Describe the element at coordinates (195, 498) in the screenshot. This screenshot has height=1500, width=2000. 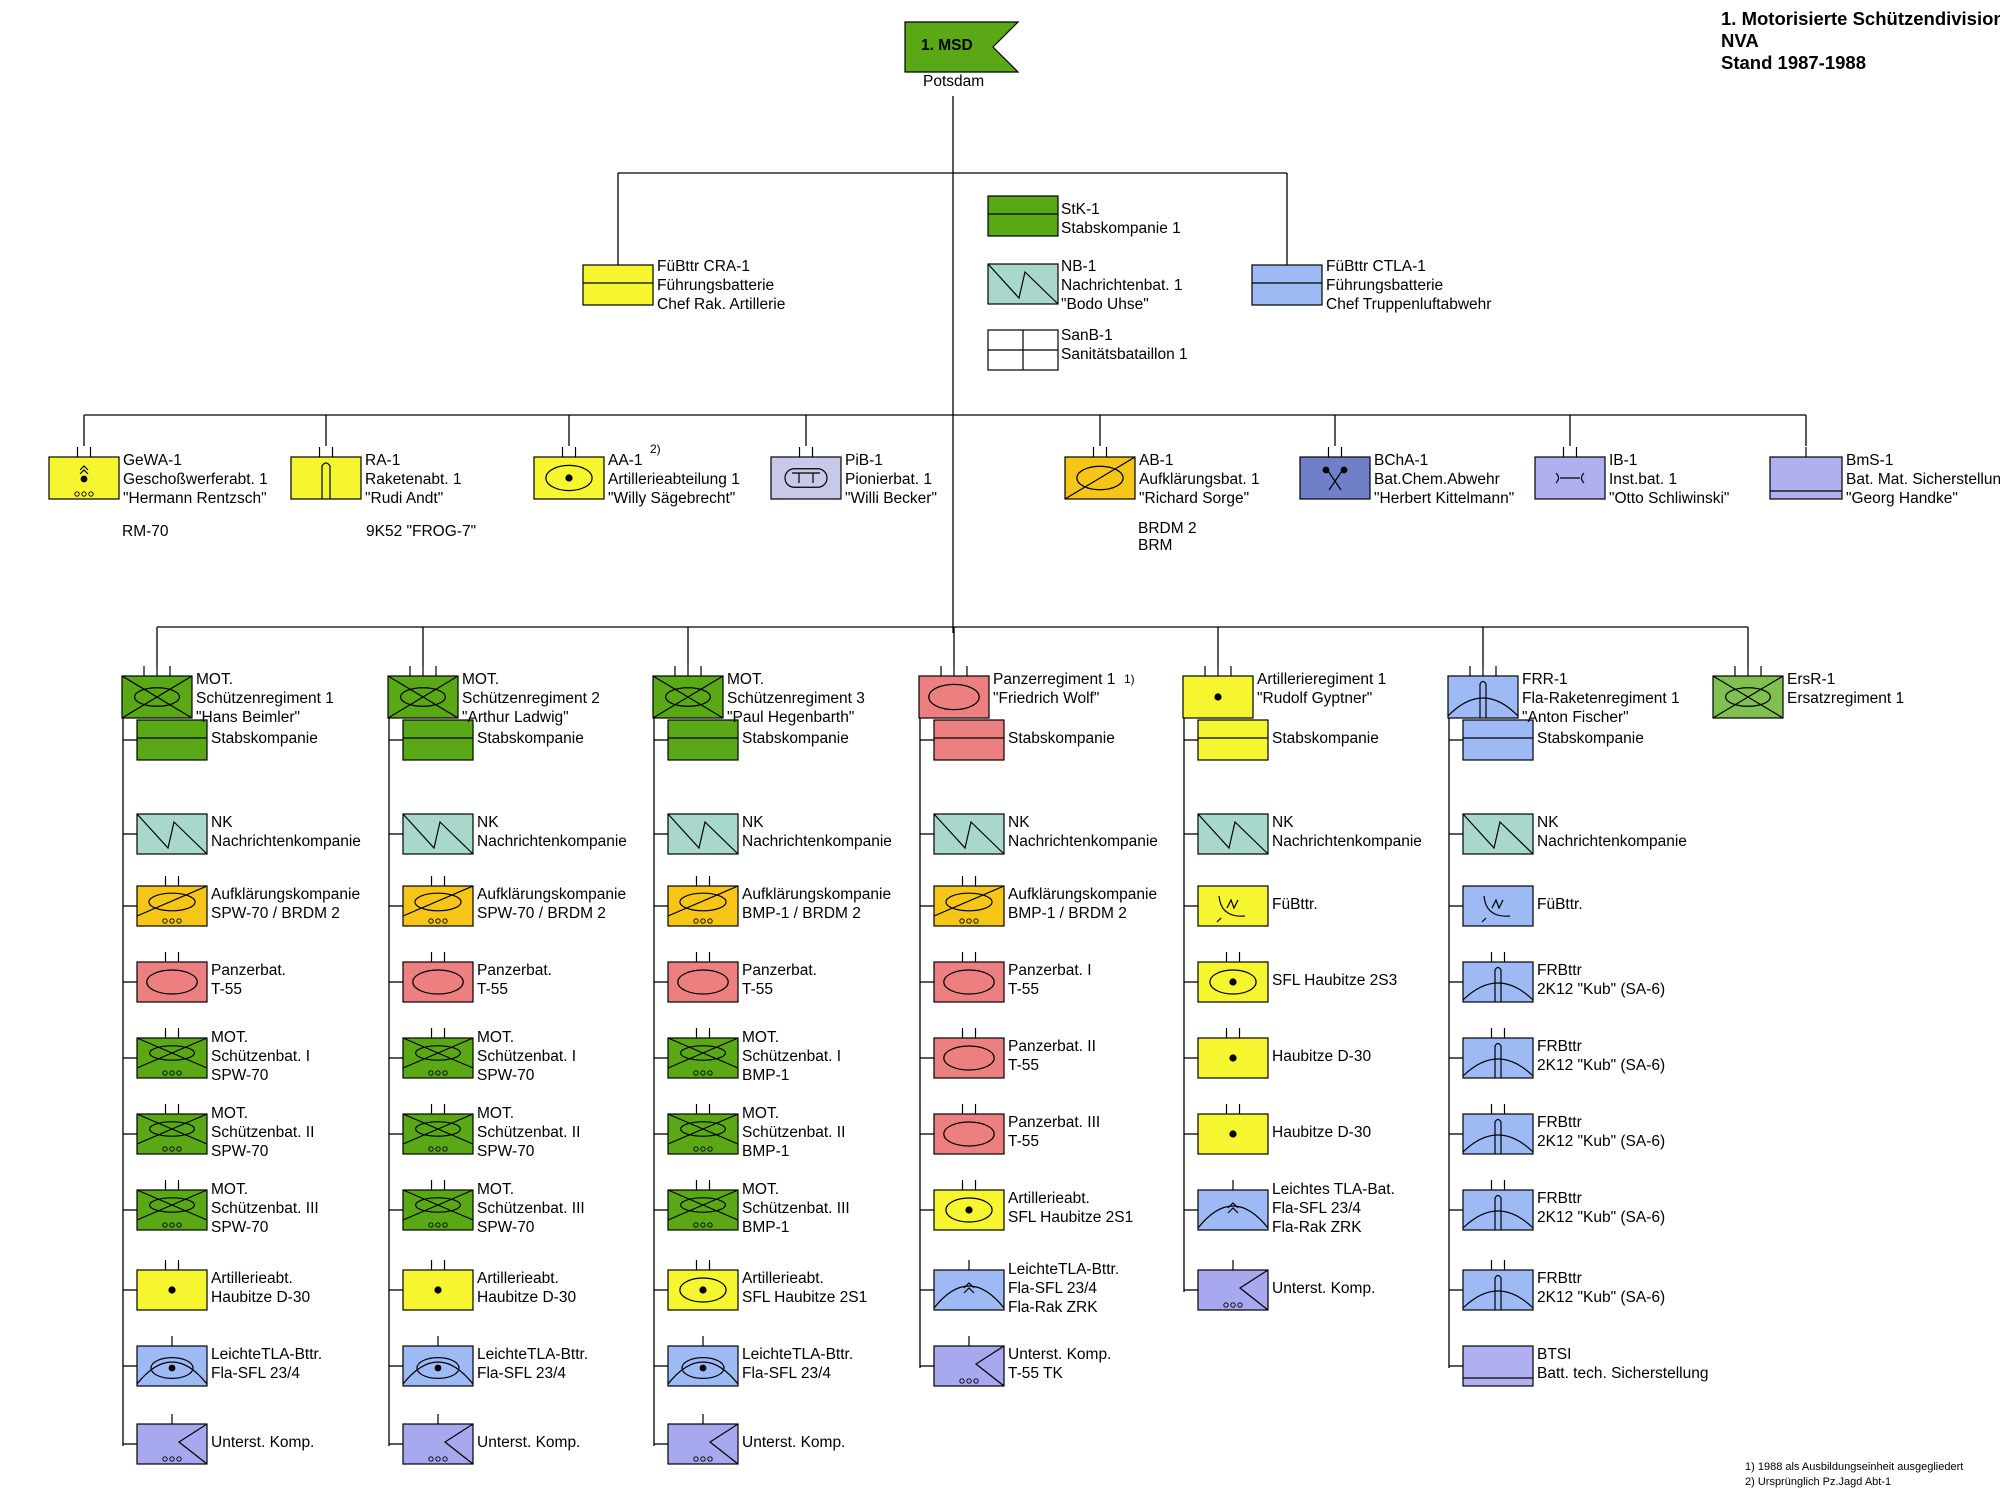
I see `battalion-0-label-line: "Hermann Rentzsch"` at that location.